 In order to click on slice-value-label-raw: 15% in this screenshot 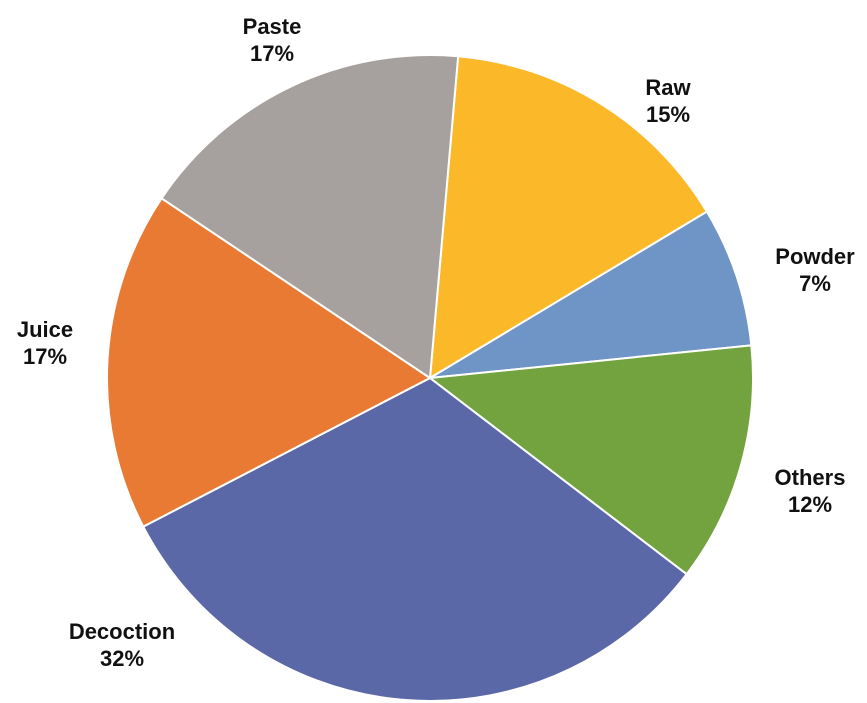, I will do `click(668, 114)`.